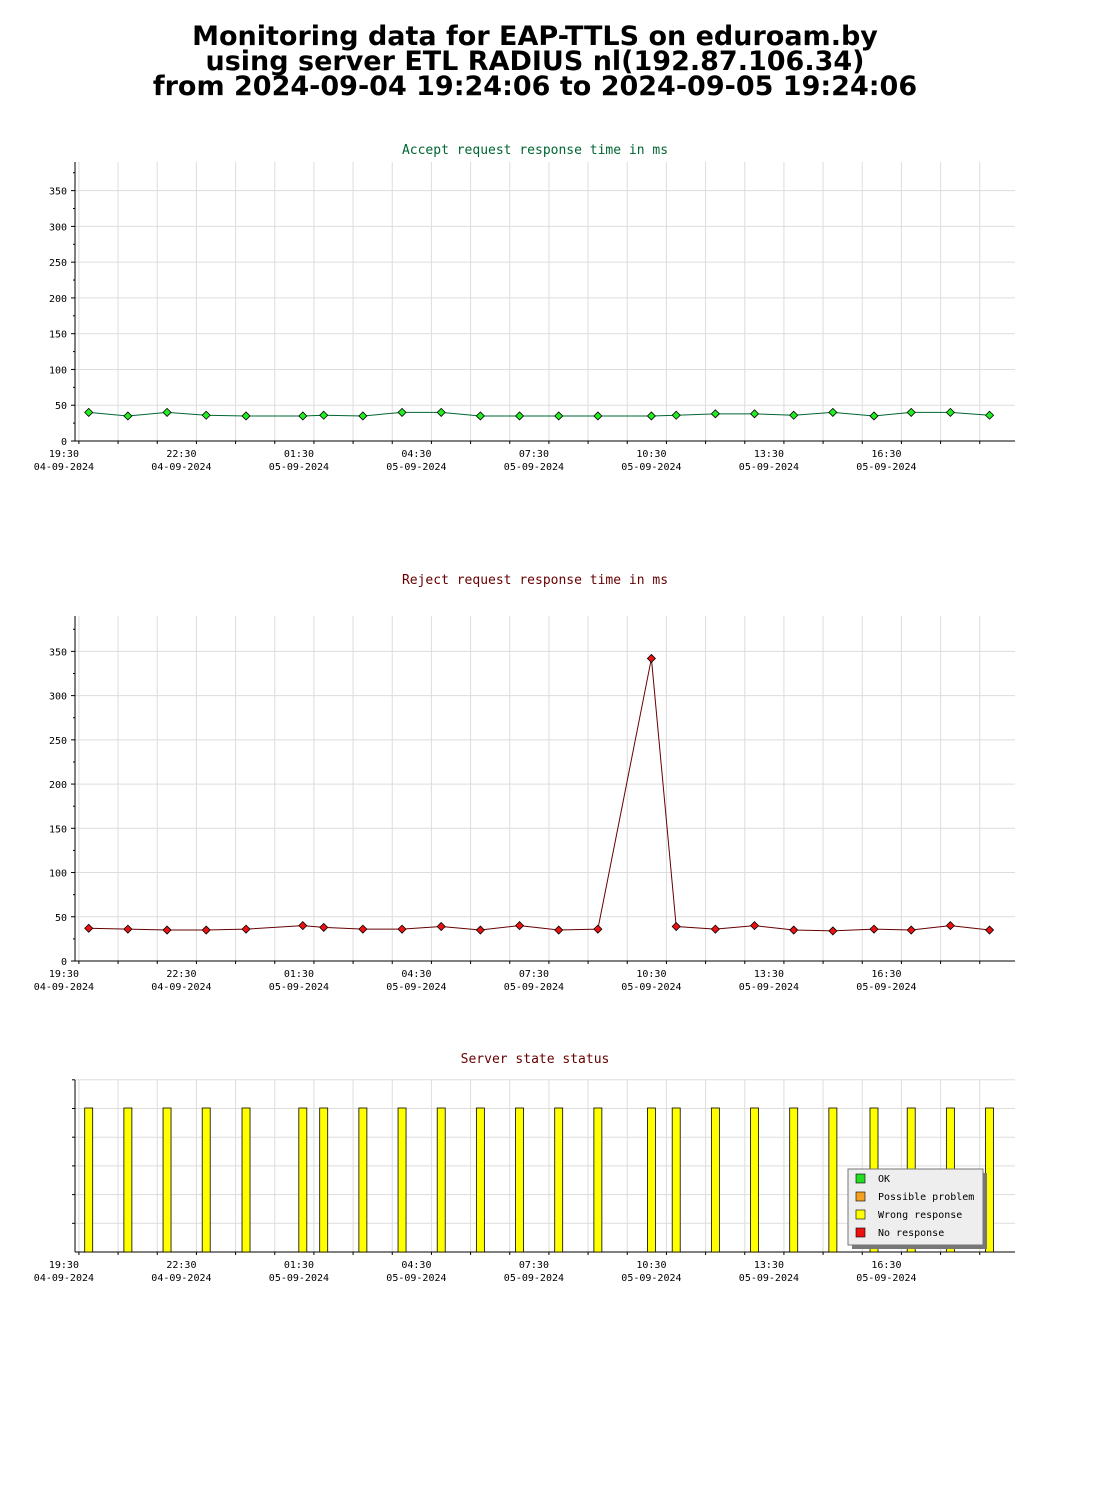 The height and width of the screenshot is (1500, 1100). What do you see at coordinates (651, 454) in the screenshot?
I see `x-tick-time: 10:30` at bounding box center [651, 454].